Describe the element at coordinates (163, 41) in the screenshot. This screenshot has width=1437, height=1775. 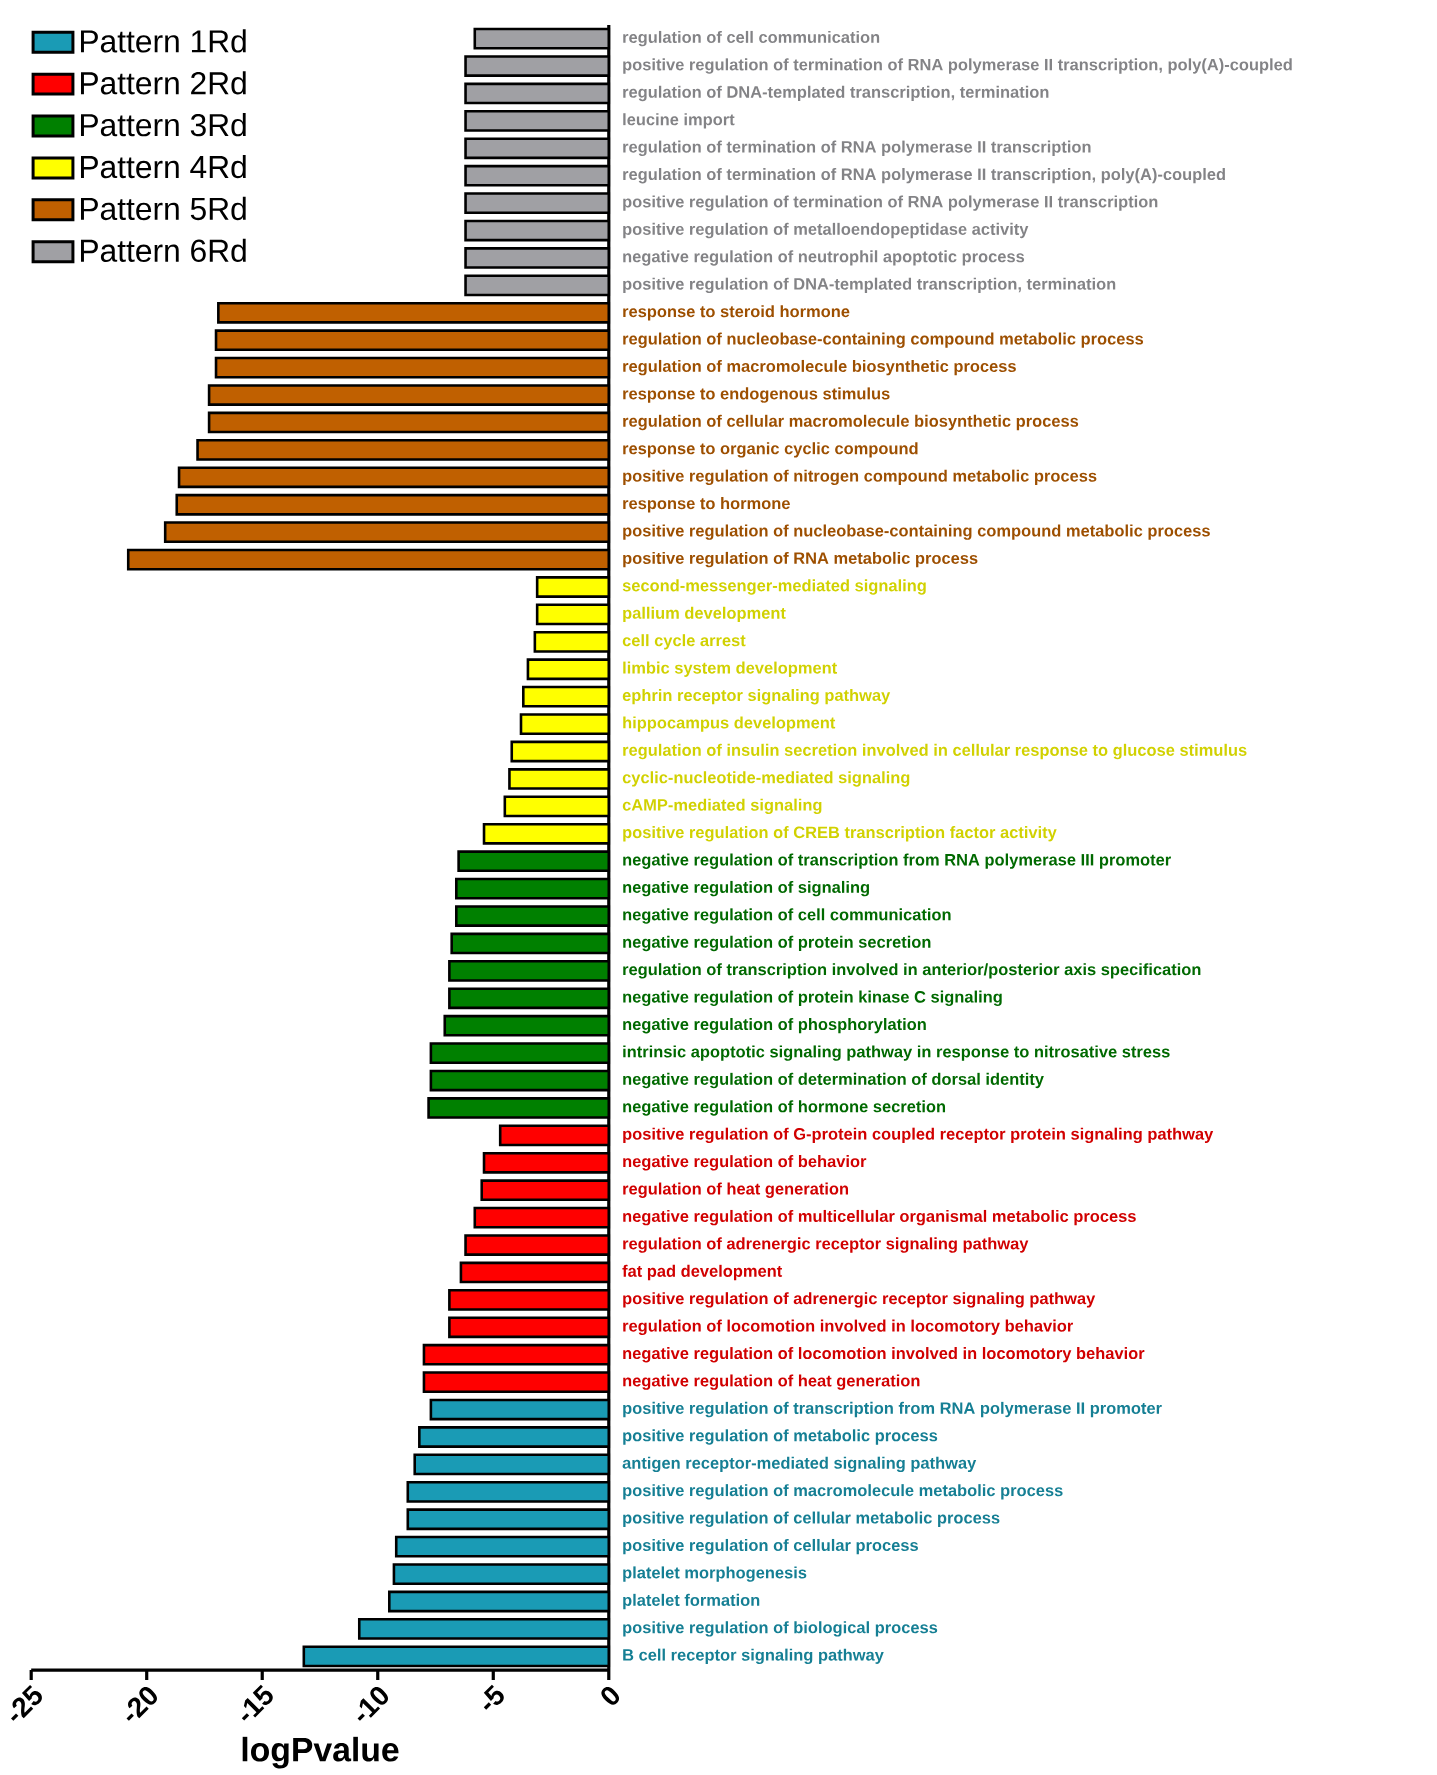
I see `legend-label: Pattern 1Rd` at that location.